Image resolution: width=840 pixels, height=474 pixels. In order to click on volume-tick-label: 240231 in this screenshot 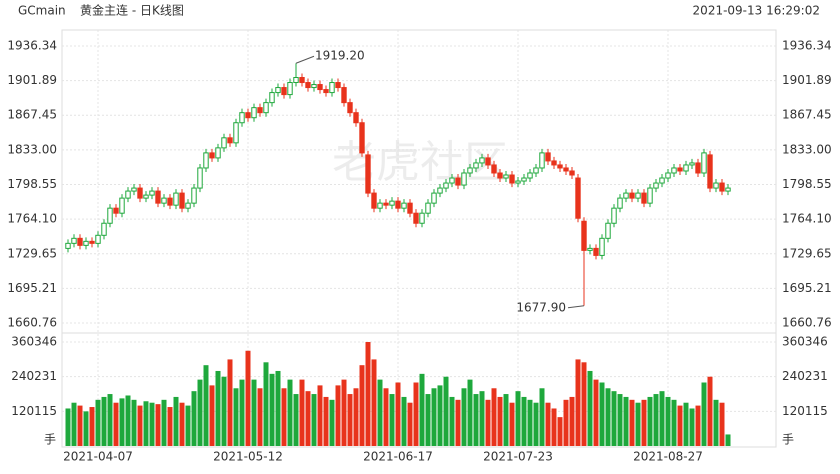, I will do `click(34, 376)`.